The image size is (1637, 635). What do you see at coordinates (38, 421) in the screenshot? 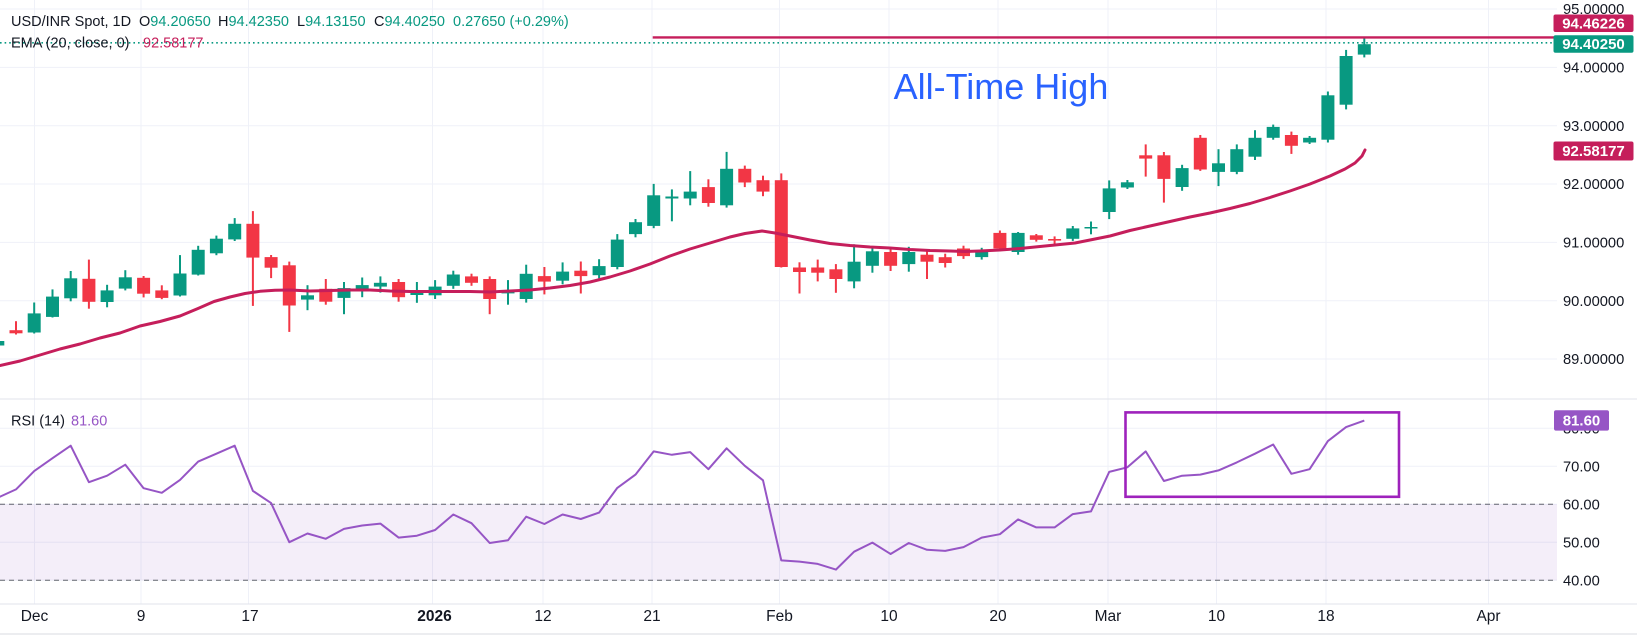
I see `svg-text: RSI (14)` at bounding box center [38, 421].